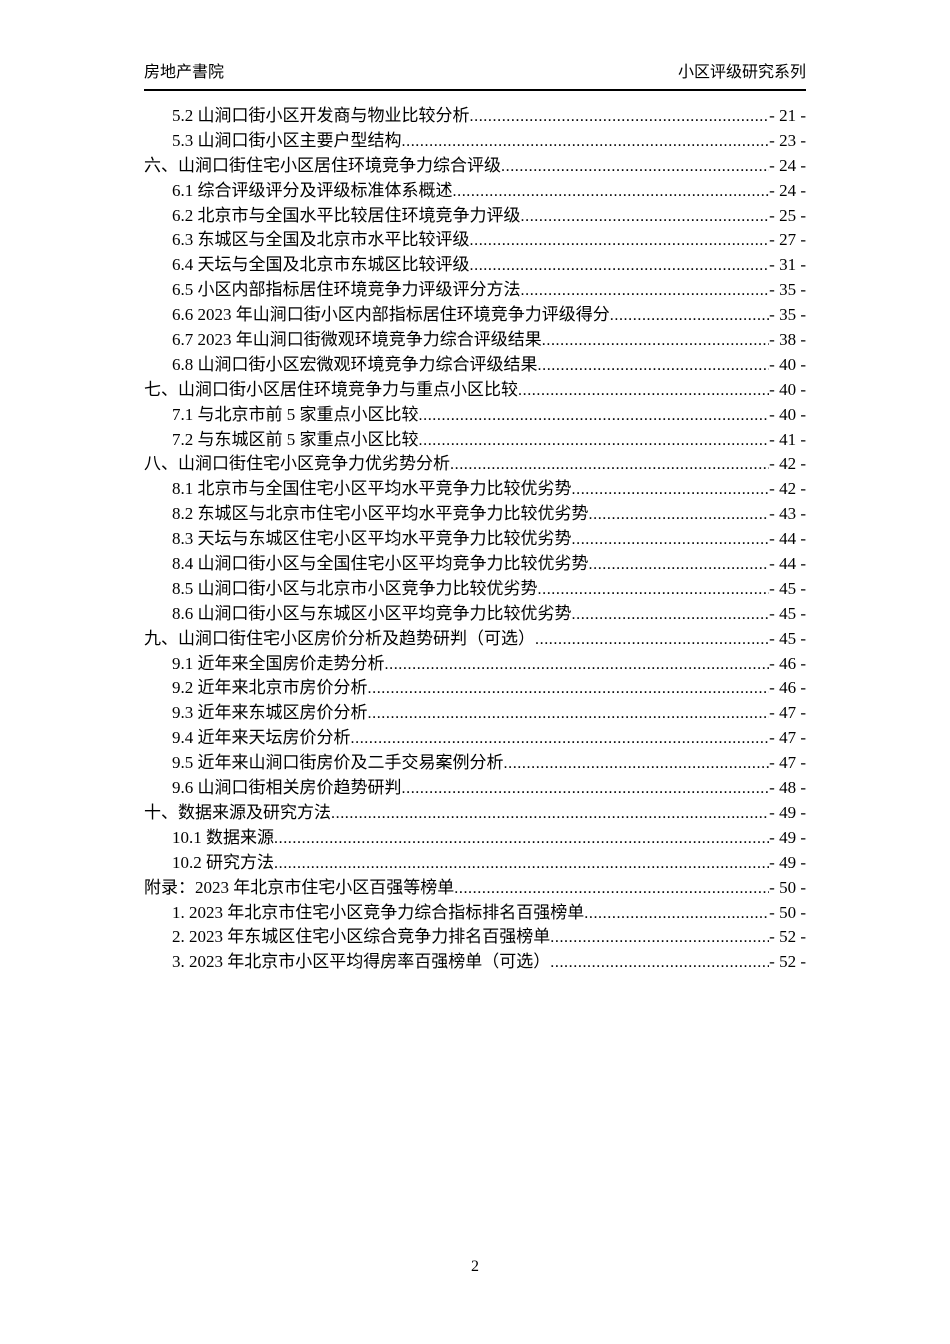  I want to click on toc-entry-label: 8.2 东城区与北京市住宅小区平均水平竞争力比较优劣势, so click(380, 514).